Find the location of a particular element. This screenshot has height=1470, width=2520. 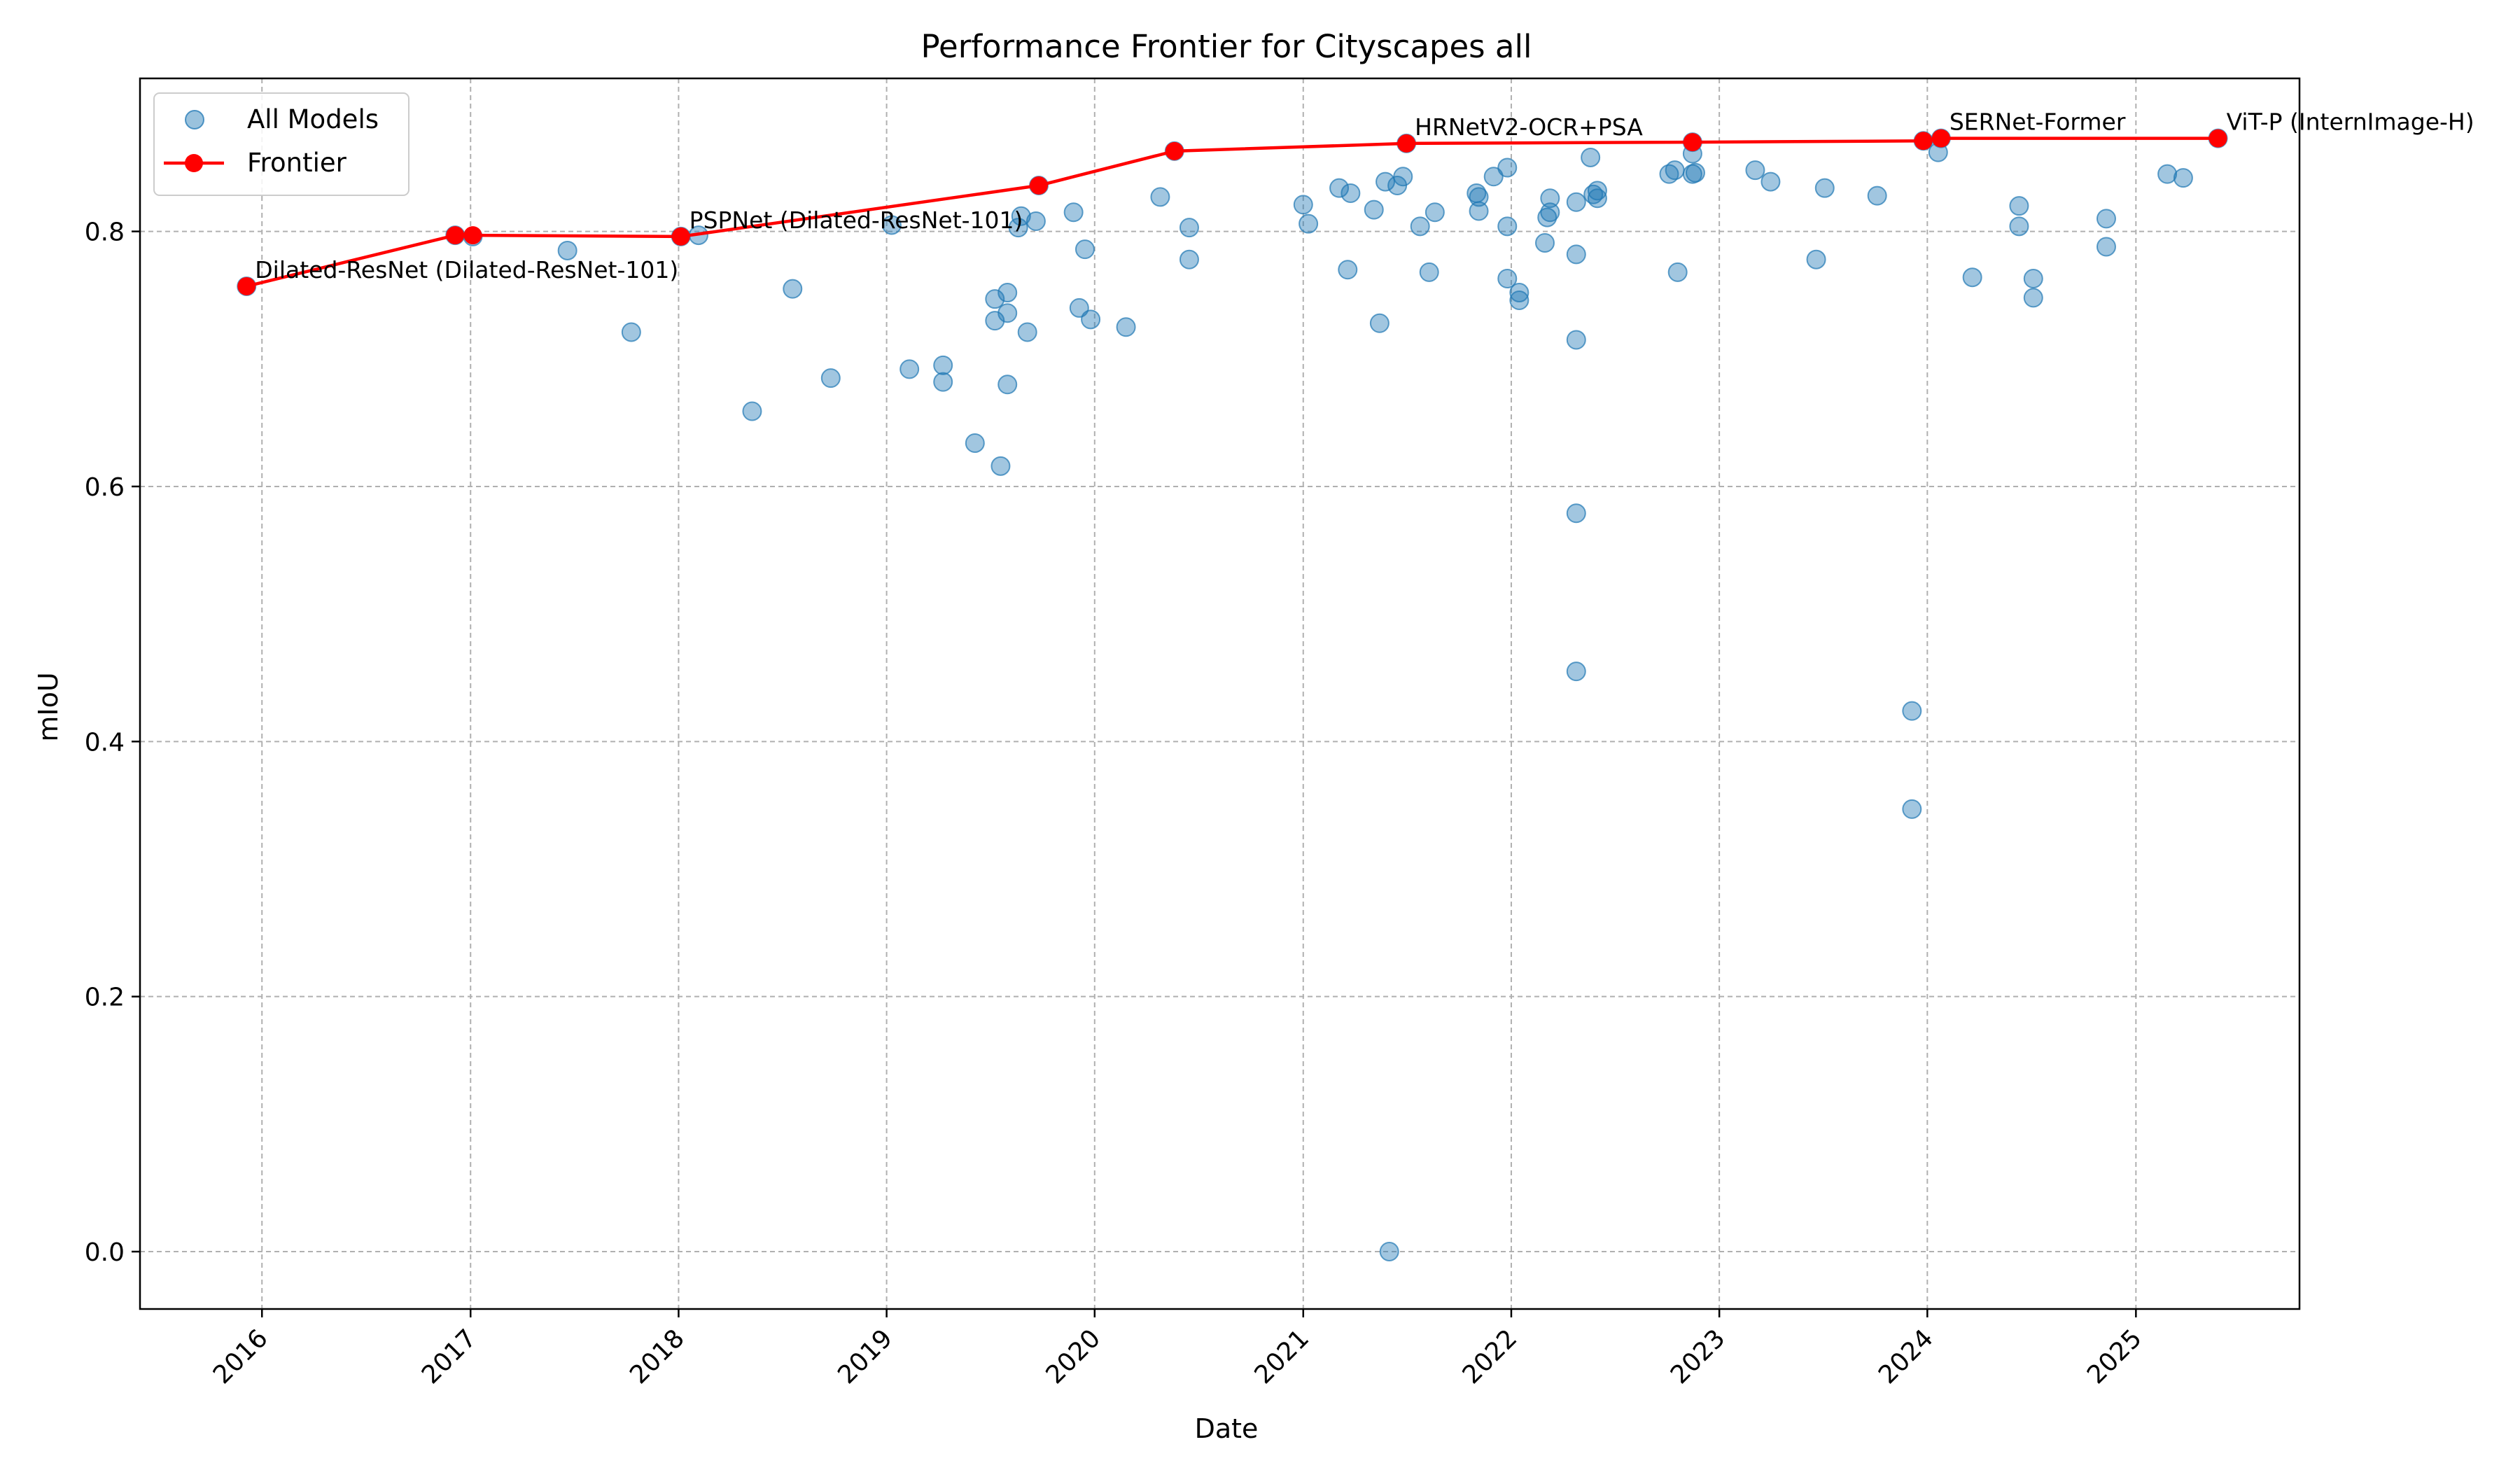

legend-marker-frontier is located at coordinates (194, 163).